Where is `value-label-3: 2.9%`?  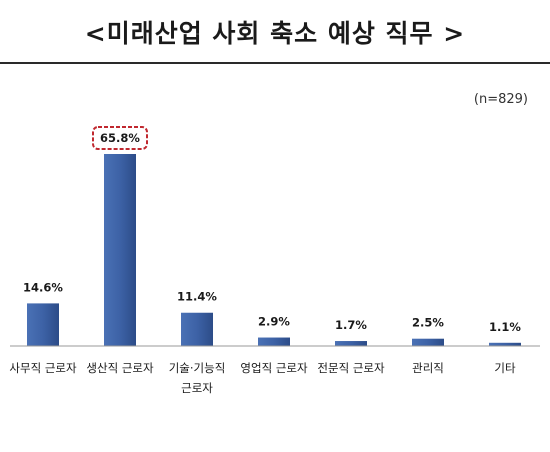
value-label-3: 2.9% is located at coordinates (274, 322).